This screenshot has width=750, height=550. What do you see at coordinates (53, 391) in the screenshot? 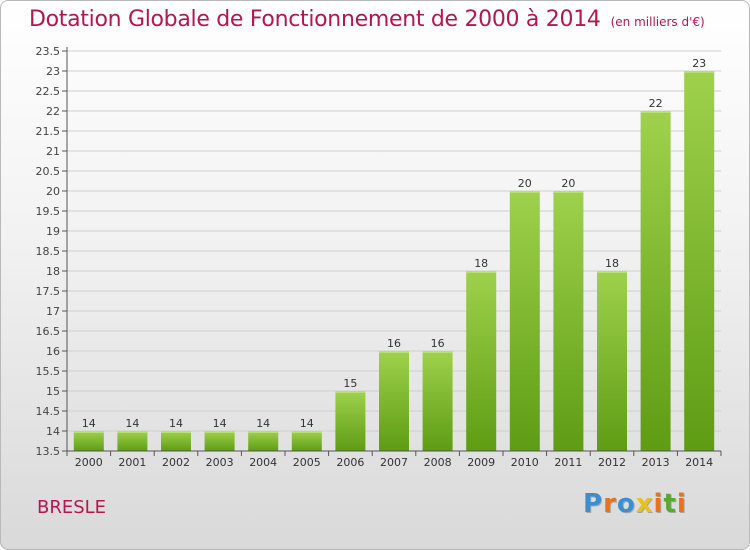
I see `y-tick-label: 15` at bounding box center [53, 391].